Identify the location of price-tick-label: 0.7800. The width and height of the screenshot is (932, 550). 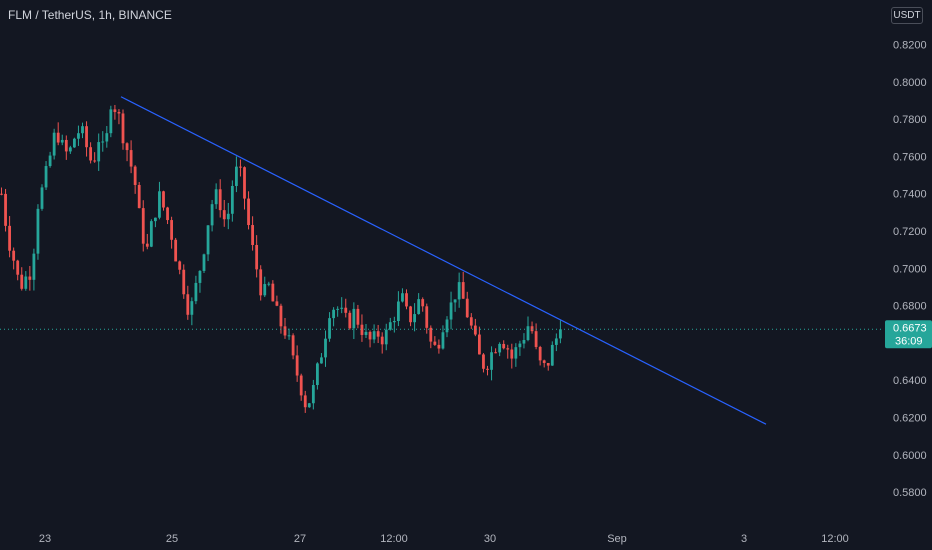
(910, 120).